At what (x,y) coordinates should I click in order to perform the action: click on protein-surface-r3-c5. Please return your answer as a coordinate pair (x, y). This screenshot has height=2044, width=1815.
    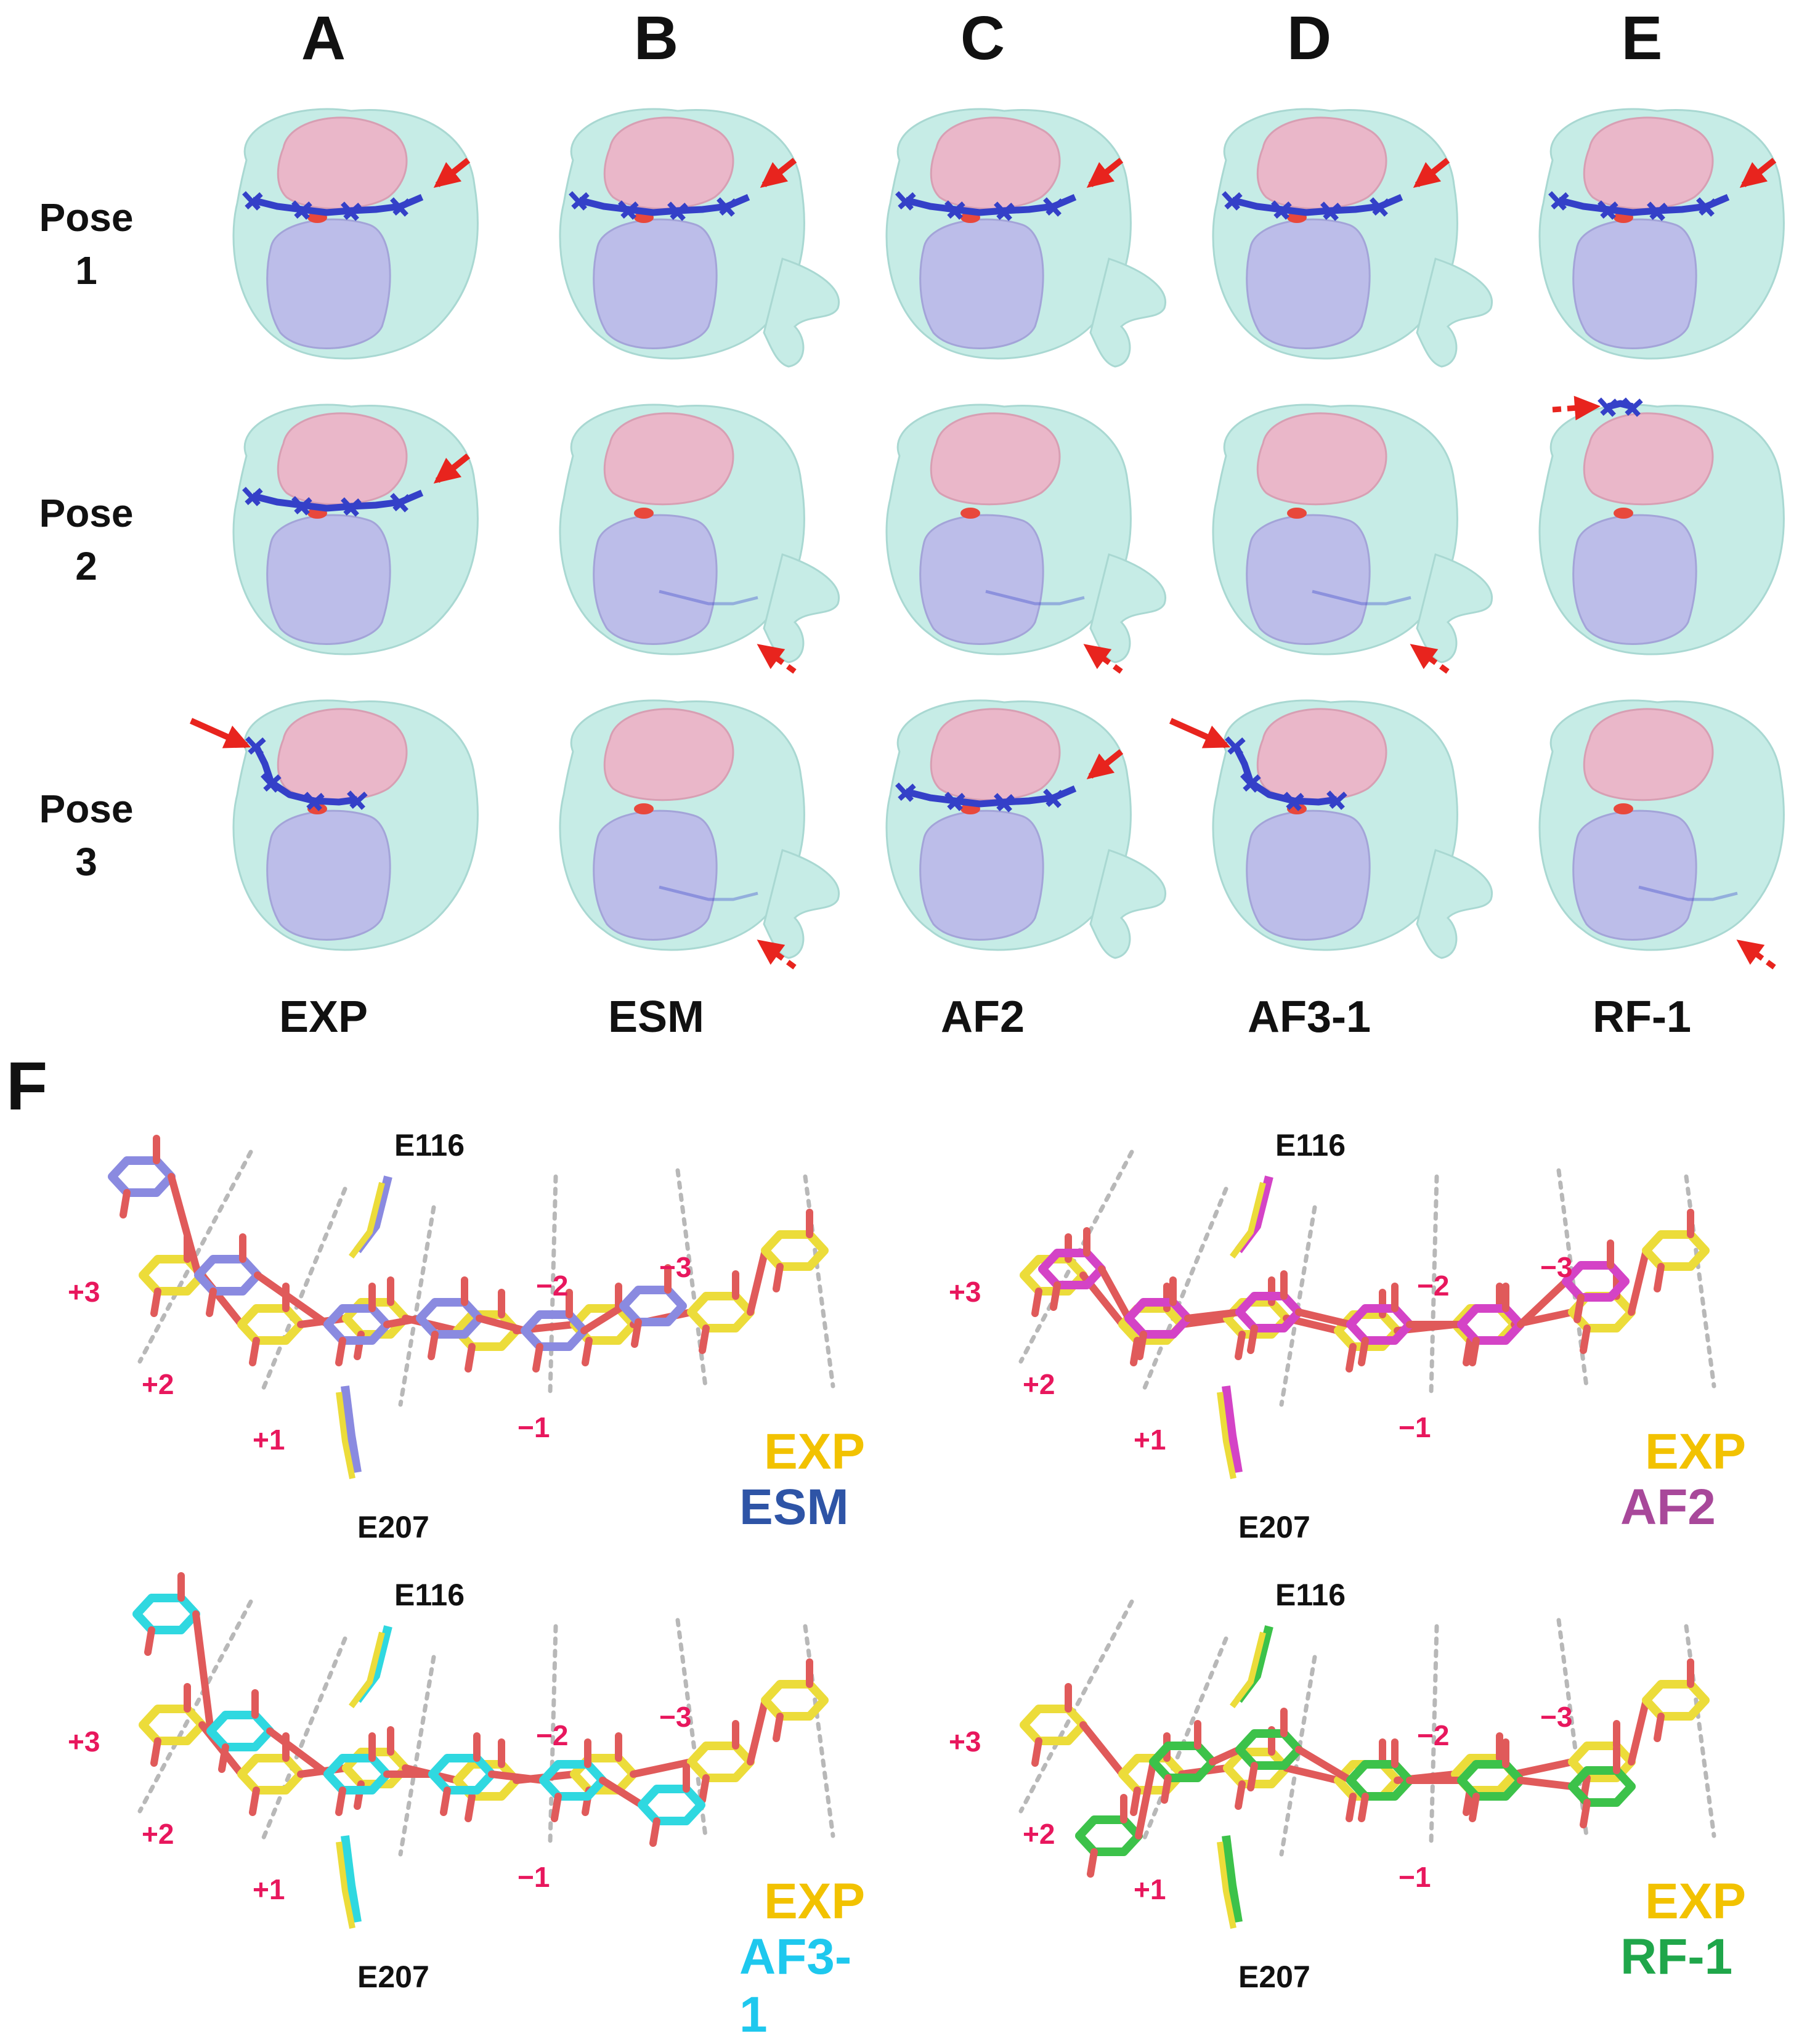
    Looking at the image, I should click on (1661, 835).